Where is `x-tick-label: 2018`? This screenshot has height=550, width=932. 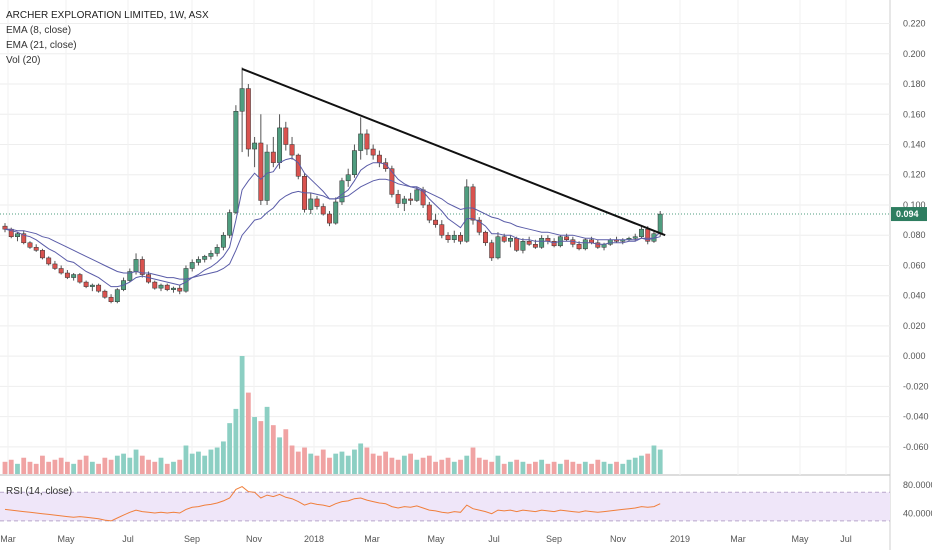
x-tick-label: 2018 is located at coordinates (314, 539).